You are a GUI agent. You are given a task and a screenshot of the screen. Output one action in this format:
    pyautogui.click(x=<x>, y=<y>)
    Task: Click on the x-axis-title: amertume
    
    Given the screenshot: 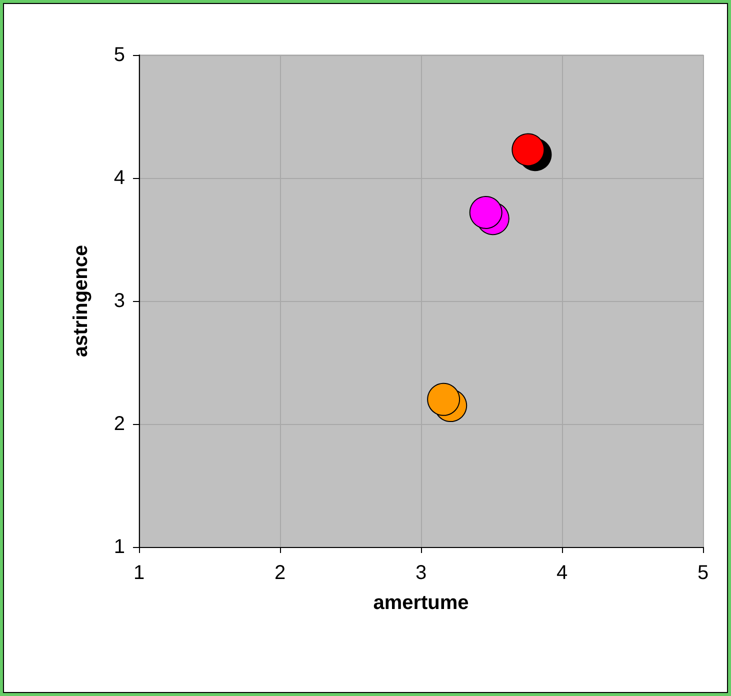 What is the action you would take?
    pyautogui.click(x=421, y=603)
    